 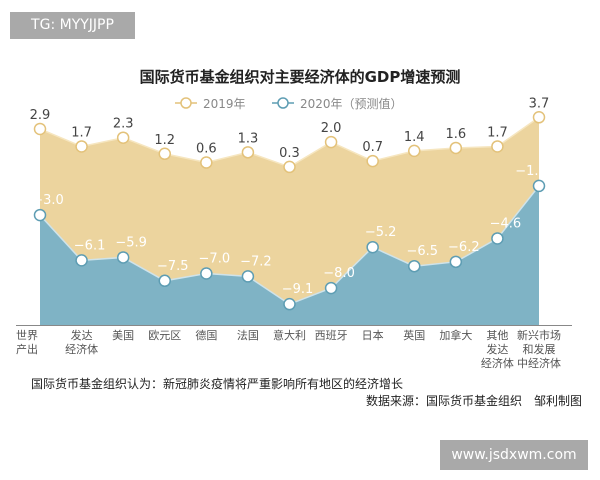 What do you see at coordinates (351, 103) in the screenshot?
I see `legend-label-2020: 2020年（预测值）` at bounding box center [351, 103].